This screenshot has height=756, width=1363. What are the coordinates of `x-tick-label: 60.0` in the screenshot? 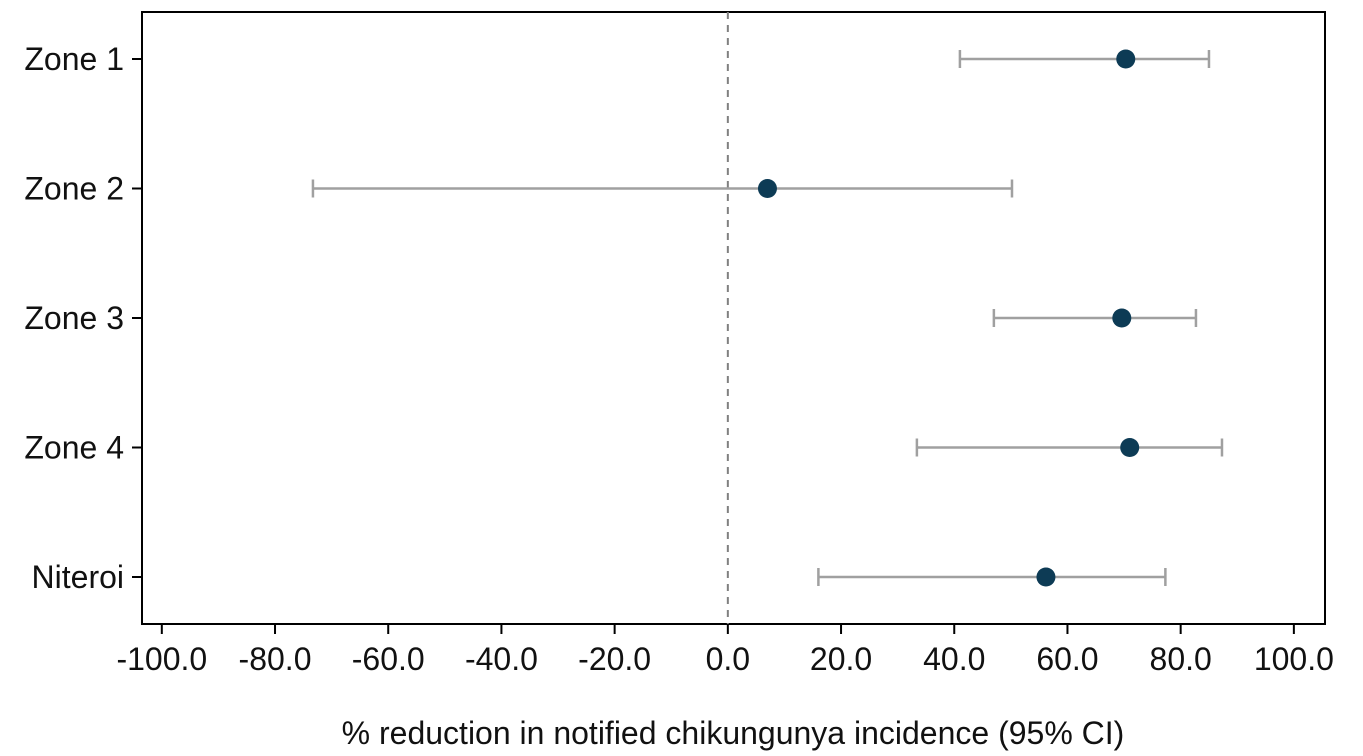 It's located at (1067, 659).